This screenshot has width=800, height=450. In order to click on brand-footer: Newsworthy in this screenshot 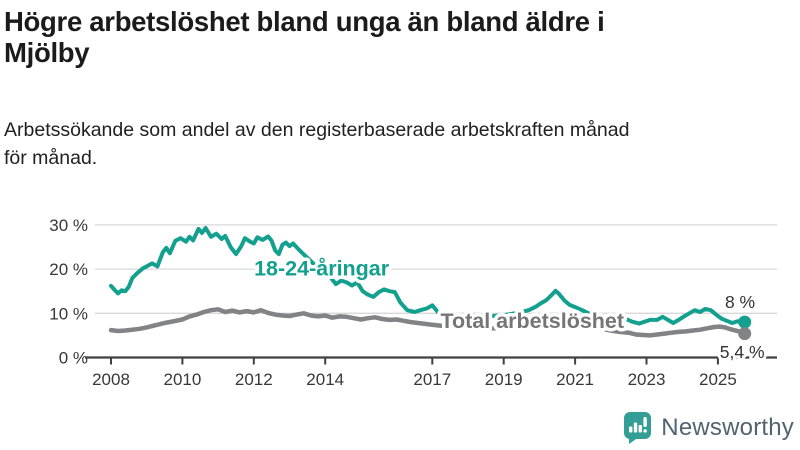, I will do `click(708, 427)`.